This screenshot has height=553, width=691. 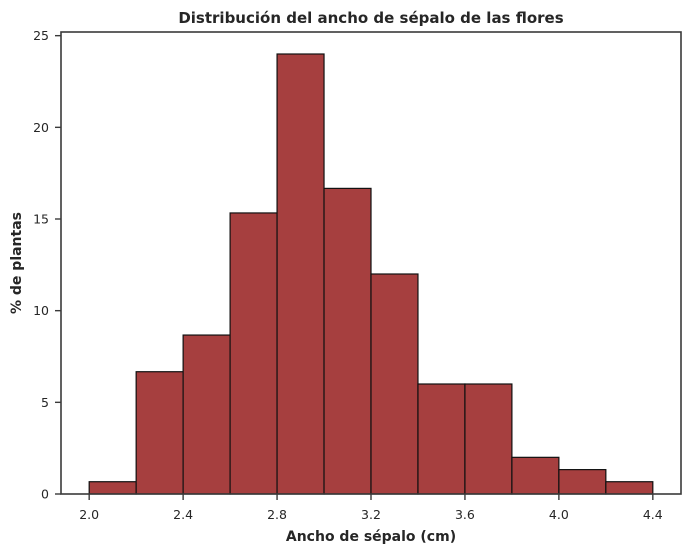 What do you see at coordinates (653, 514) in the screenshot?
I see `x-tick-label: 4.4` at bounding box center [653, 514].